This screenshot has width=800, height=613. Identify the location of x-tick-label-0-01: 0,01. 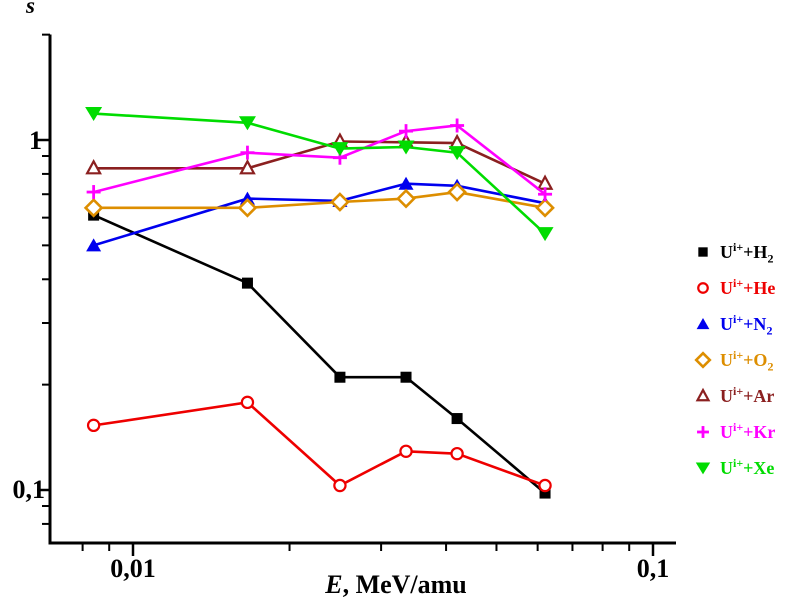
(133, 568).